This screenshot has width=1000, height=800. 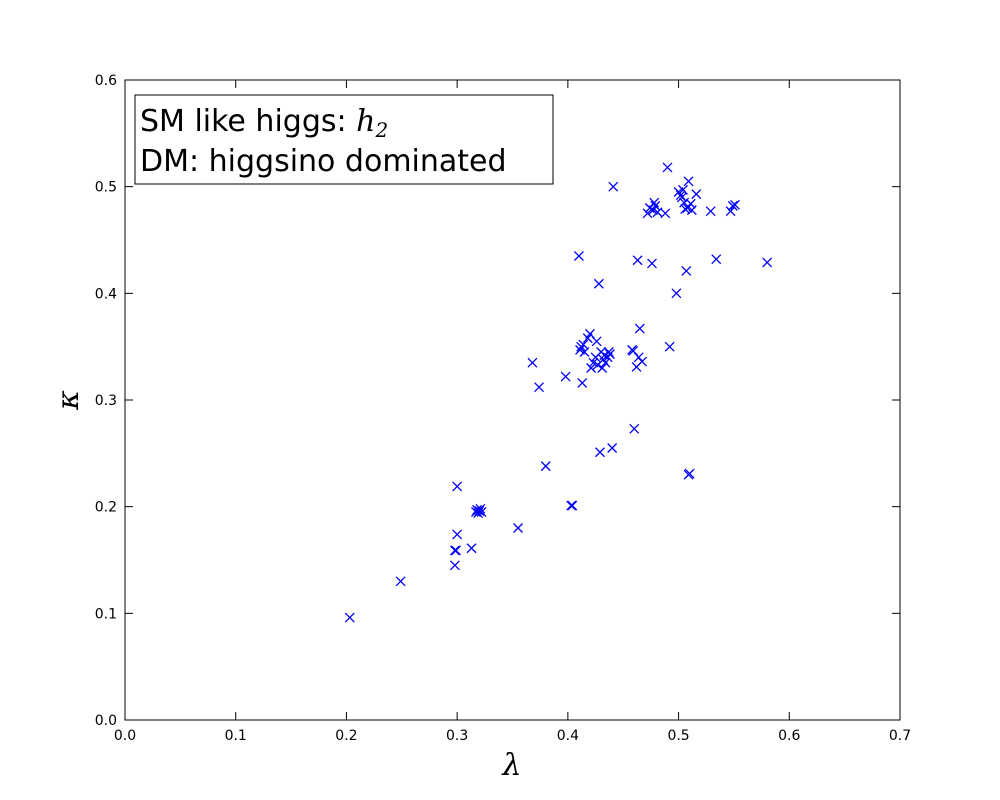 I want to click on x-tick-label: 0.7, so click(x=900, y=736).